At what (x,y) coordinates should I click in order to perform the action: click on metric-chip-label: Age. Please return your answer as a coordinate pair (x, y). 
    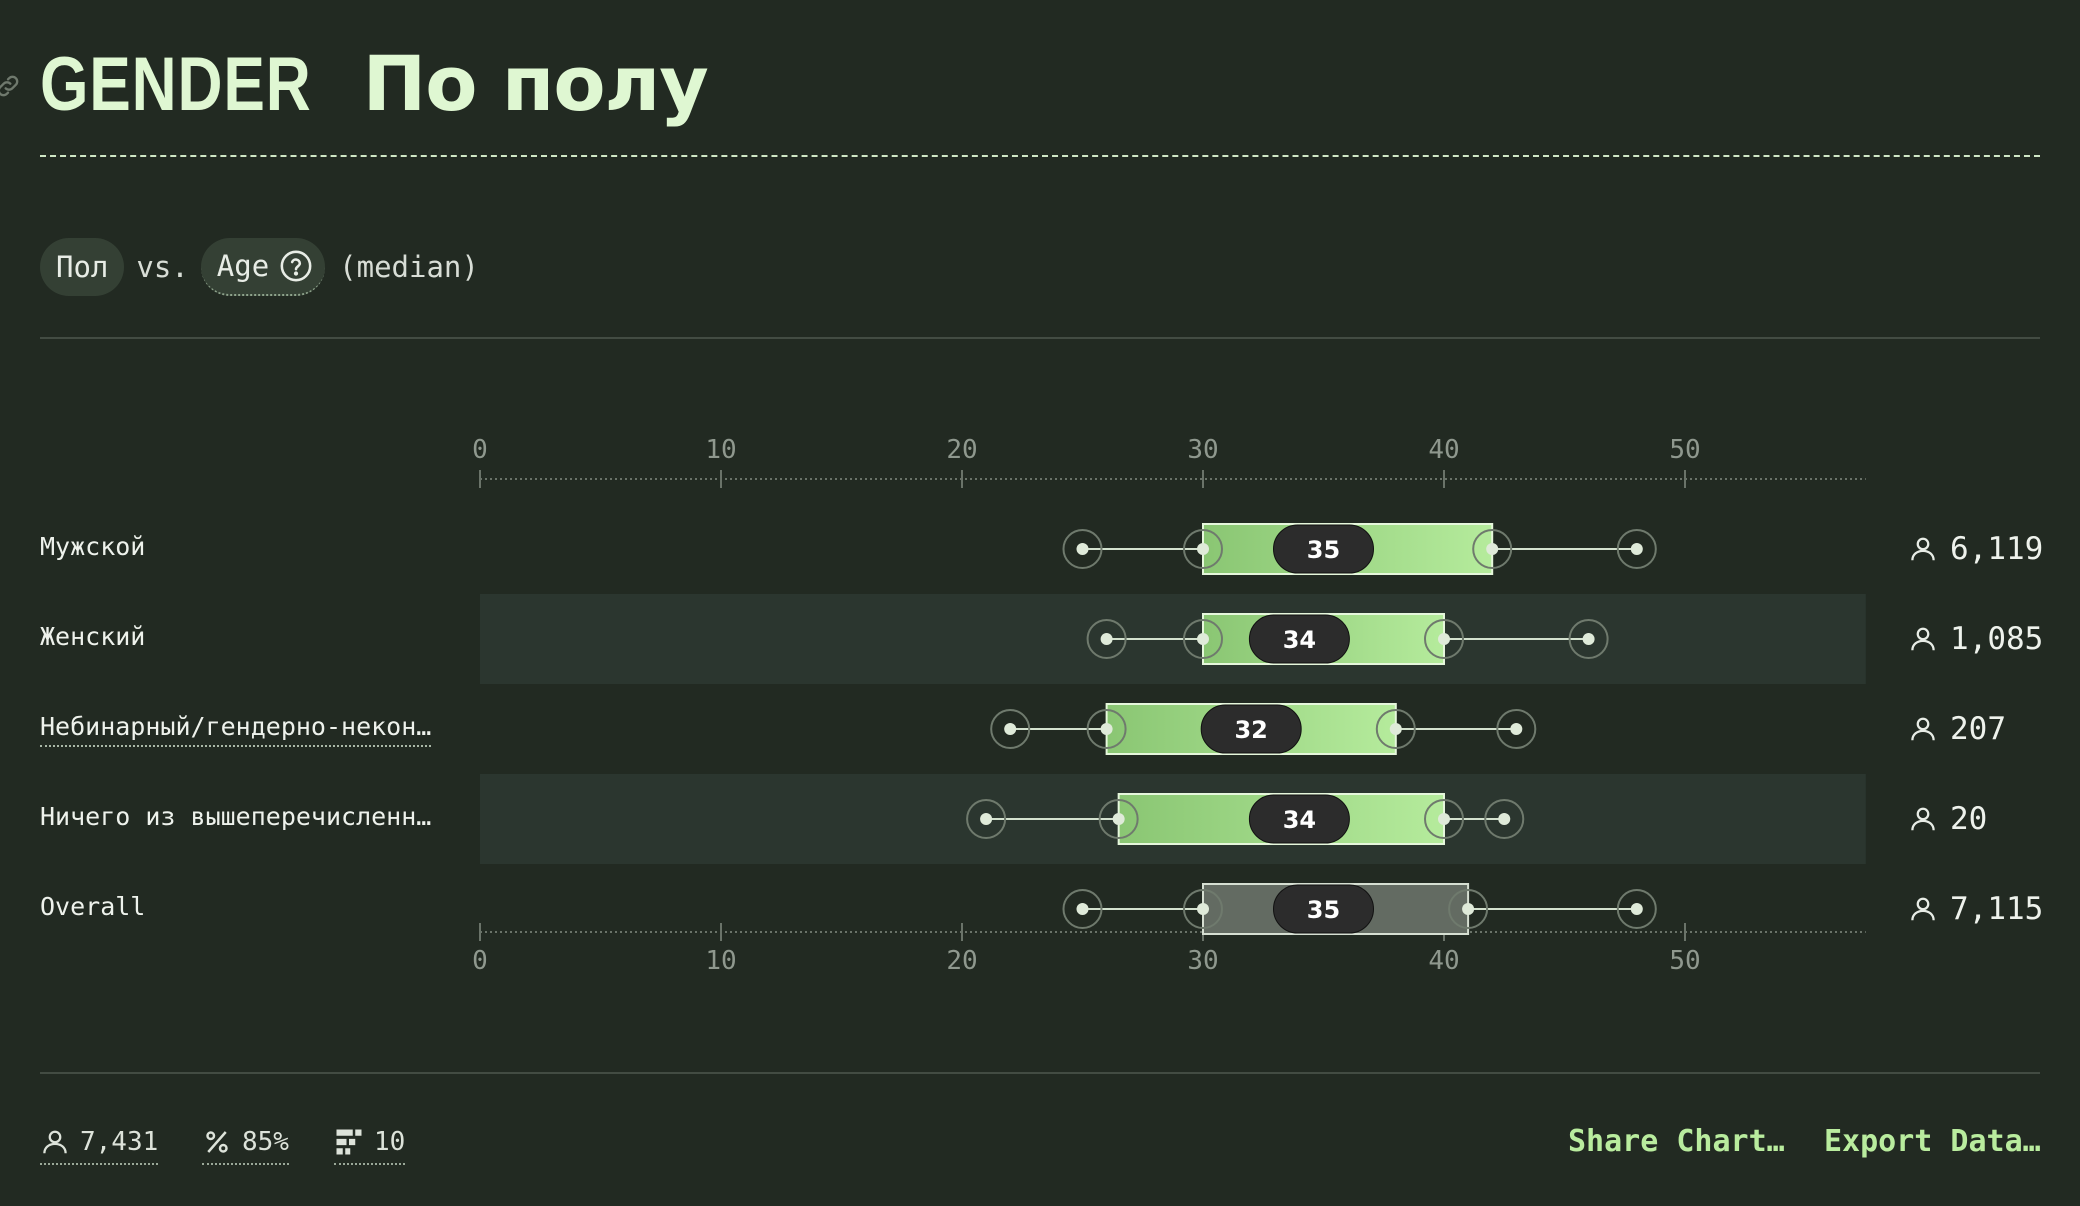
    Looking at the image, I should click on (243, 266).